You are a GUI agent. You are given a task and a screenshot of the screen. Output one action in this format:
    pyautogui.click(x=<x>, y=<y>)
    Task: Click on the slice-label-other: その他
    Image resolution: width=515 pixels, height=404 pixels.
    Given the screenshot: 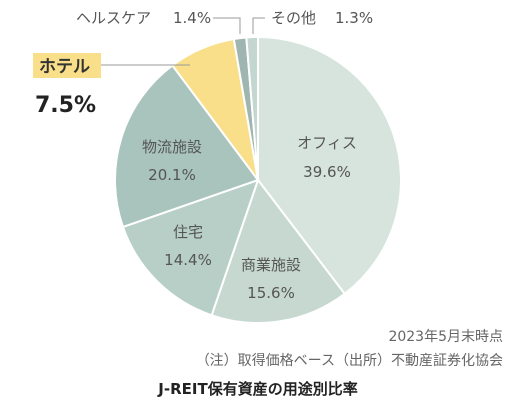 What is the action you would take?
    pyautogui.click(x=293, y=18)
    